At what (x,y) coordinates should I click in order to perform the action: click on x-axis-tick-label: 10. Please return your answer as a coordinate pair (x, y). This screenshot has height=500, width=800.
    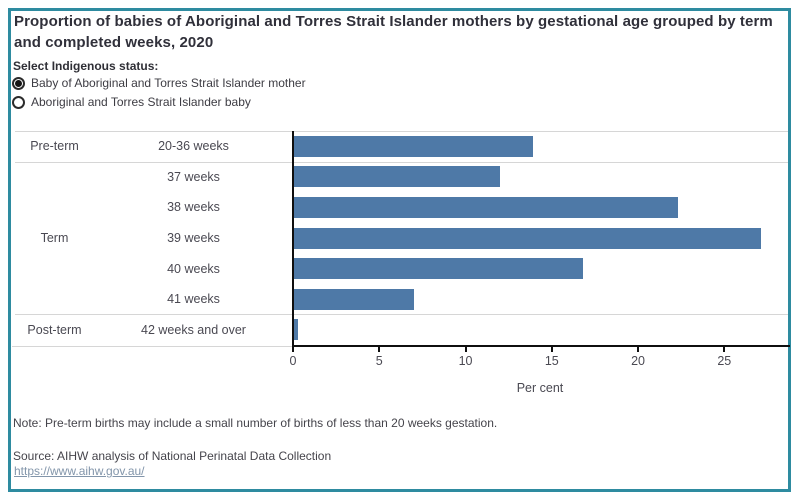
    Looking at the image, I should click on (465, 361).